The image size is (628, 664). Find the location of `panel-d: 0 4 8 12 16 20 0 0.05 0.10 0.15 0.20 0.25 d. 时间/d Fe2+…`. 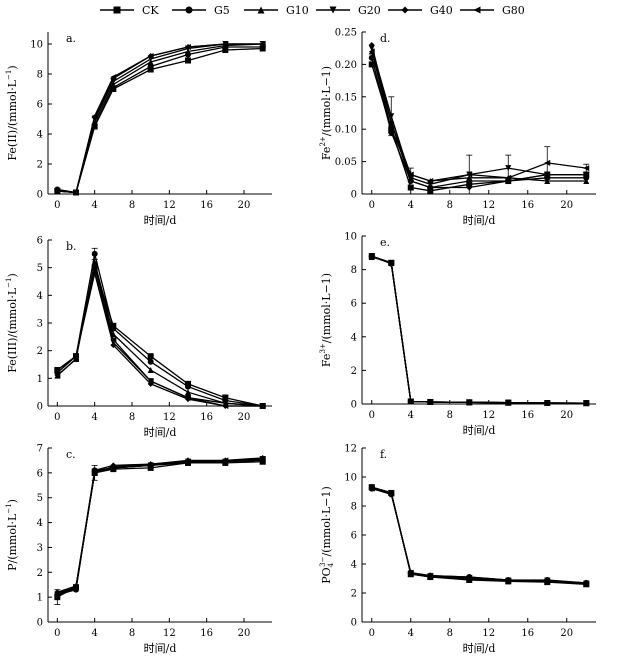

panel-d: 0 4 8 12 16 20 0 0.05 0.10 0.15 0.20 0.25 d. 时间/d Fe2+… is located at coordinates (457, 127).